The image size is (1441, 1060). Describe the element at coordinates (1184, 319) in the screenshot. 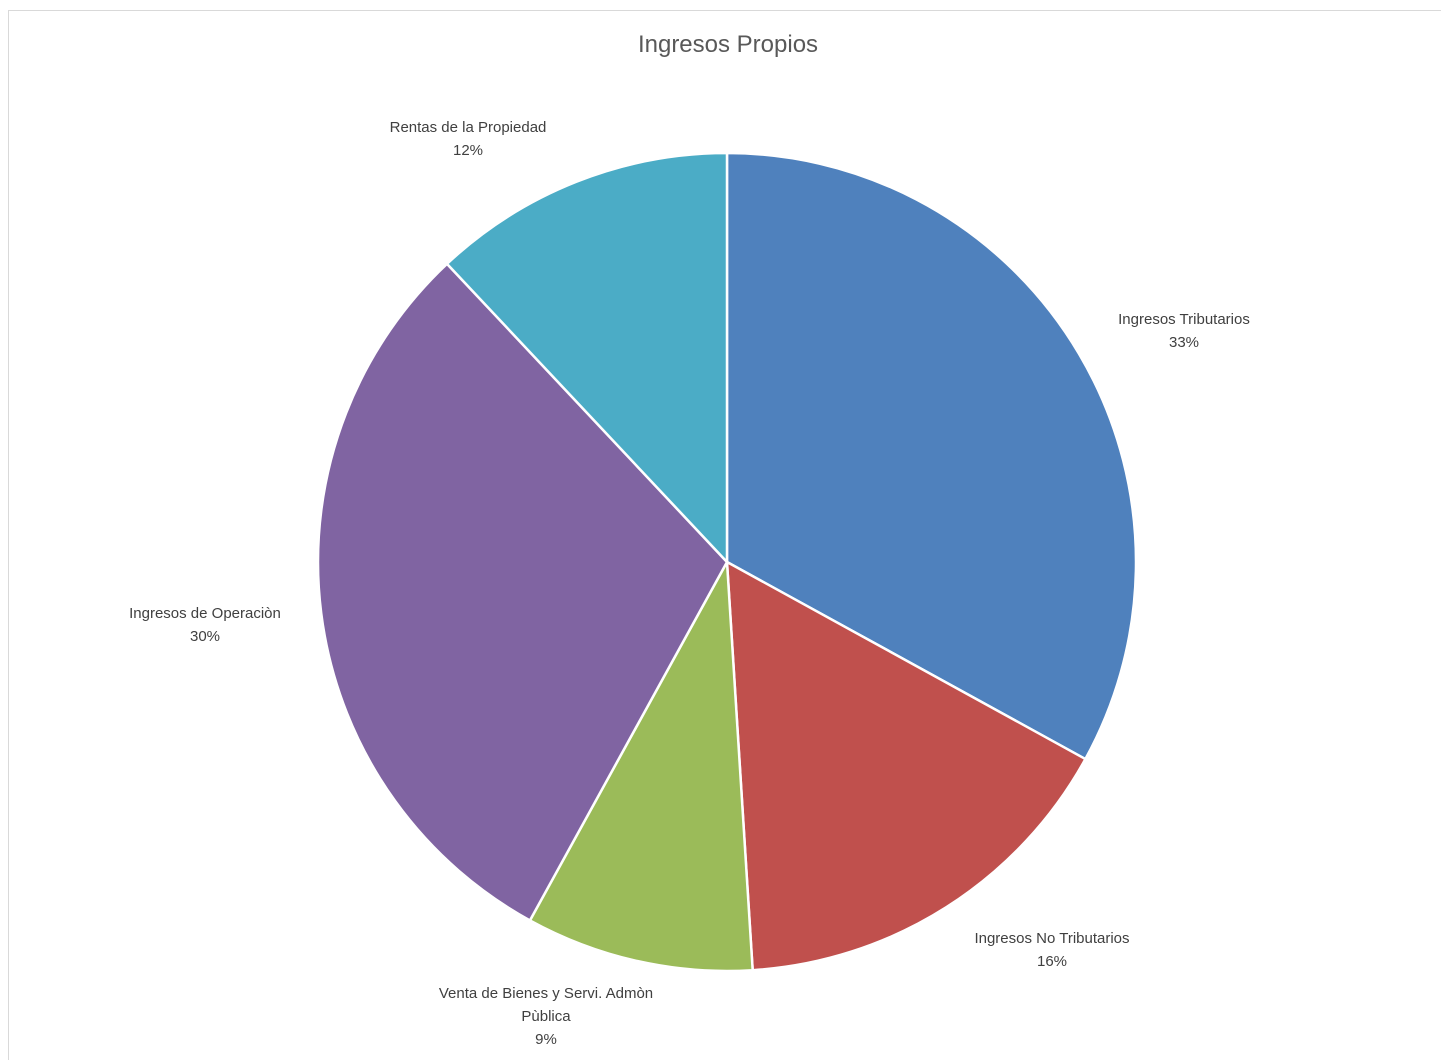

I see `slice-category-label: Ingresos Tributarios` at that location.